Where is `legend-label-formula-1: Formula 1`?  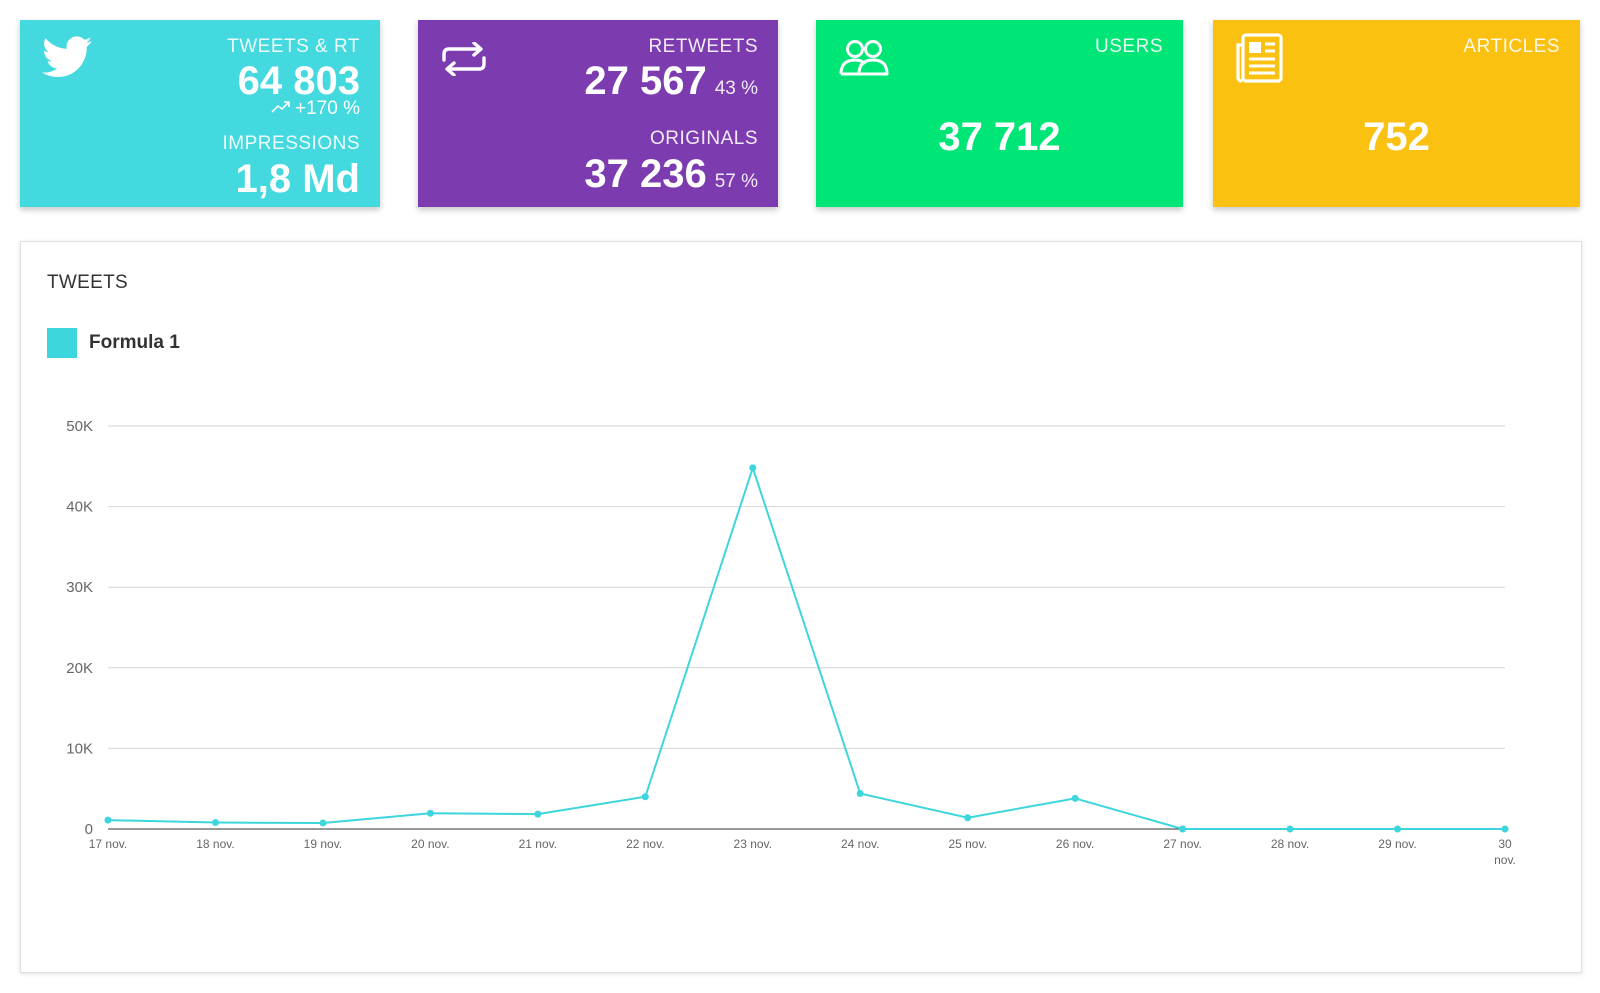 legend-label-formula-1: Formula 1 is located at coordinates (134, 342).